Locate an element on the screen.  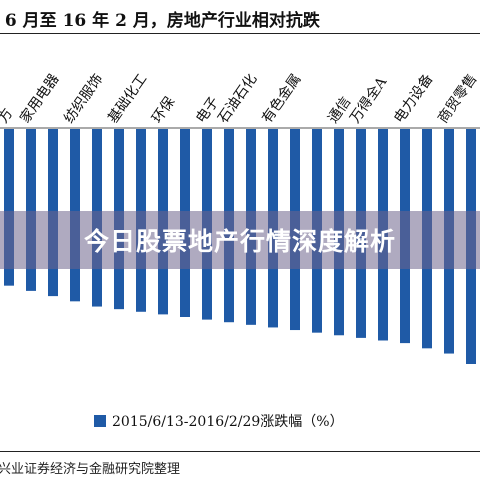
category-labels: 方家用电器纺织服饰基础化工环保 电子石油石化有色金属 通信万得全A 电力设备商贸零售 is located at coordinates (240, 99).